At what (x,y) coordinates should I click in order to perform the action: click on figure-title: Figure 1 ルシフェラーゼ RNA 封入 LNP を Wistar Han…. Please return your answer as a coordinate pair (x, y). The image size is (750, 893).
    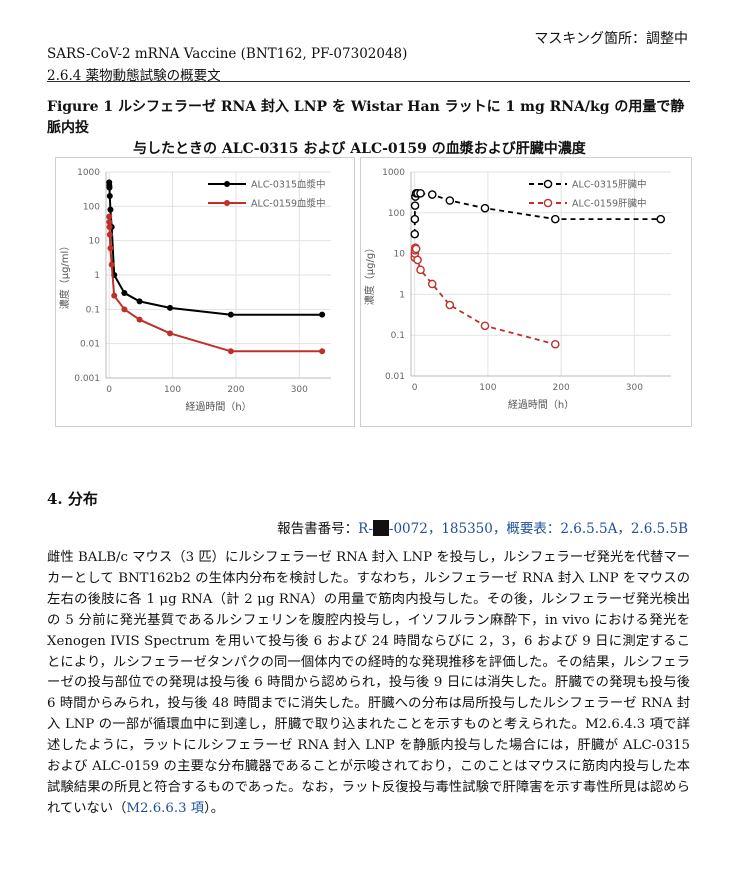
    Looking at the image, I should click on (372, 128).